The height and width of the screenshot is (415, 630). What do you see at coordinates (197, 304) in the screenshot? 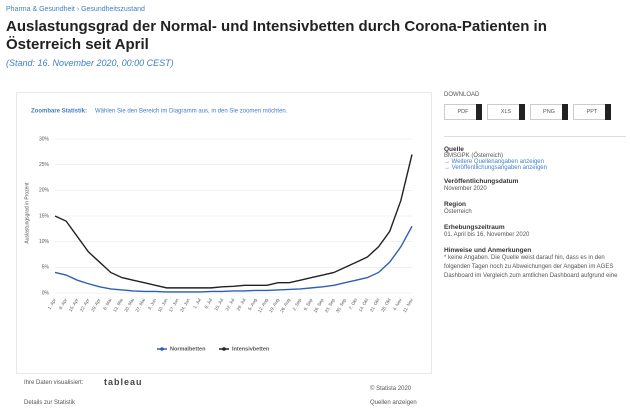
I see `x-tick-label: 1. Jul` at bounding box center [197, 304].